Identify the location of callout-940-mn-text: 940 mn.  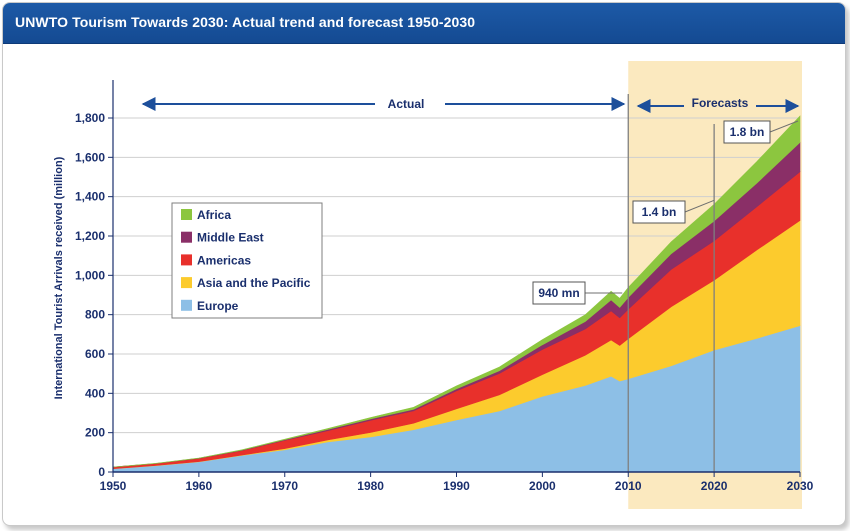
(558, 293).